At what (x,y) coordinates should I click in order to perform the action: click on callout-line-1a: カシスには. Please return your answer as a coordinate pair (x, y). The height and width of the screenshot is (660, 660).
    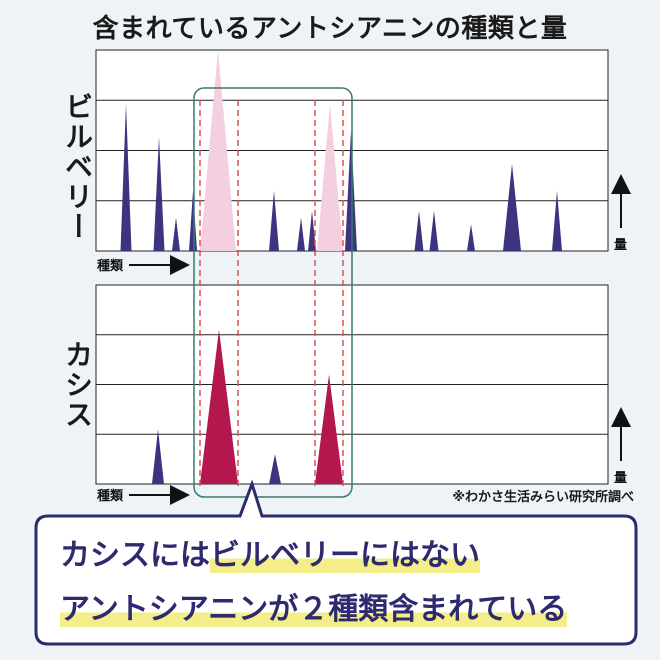
    Looking at the image, I should click on (135, 555).